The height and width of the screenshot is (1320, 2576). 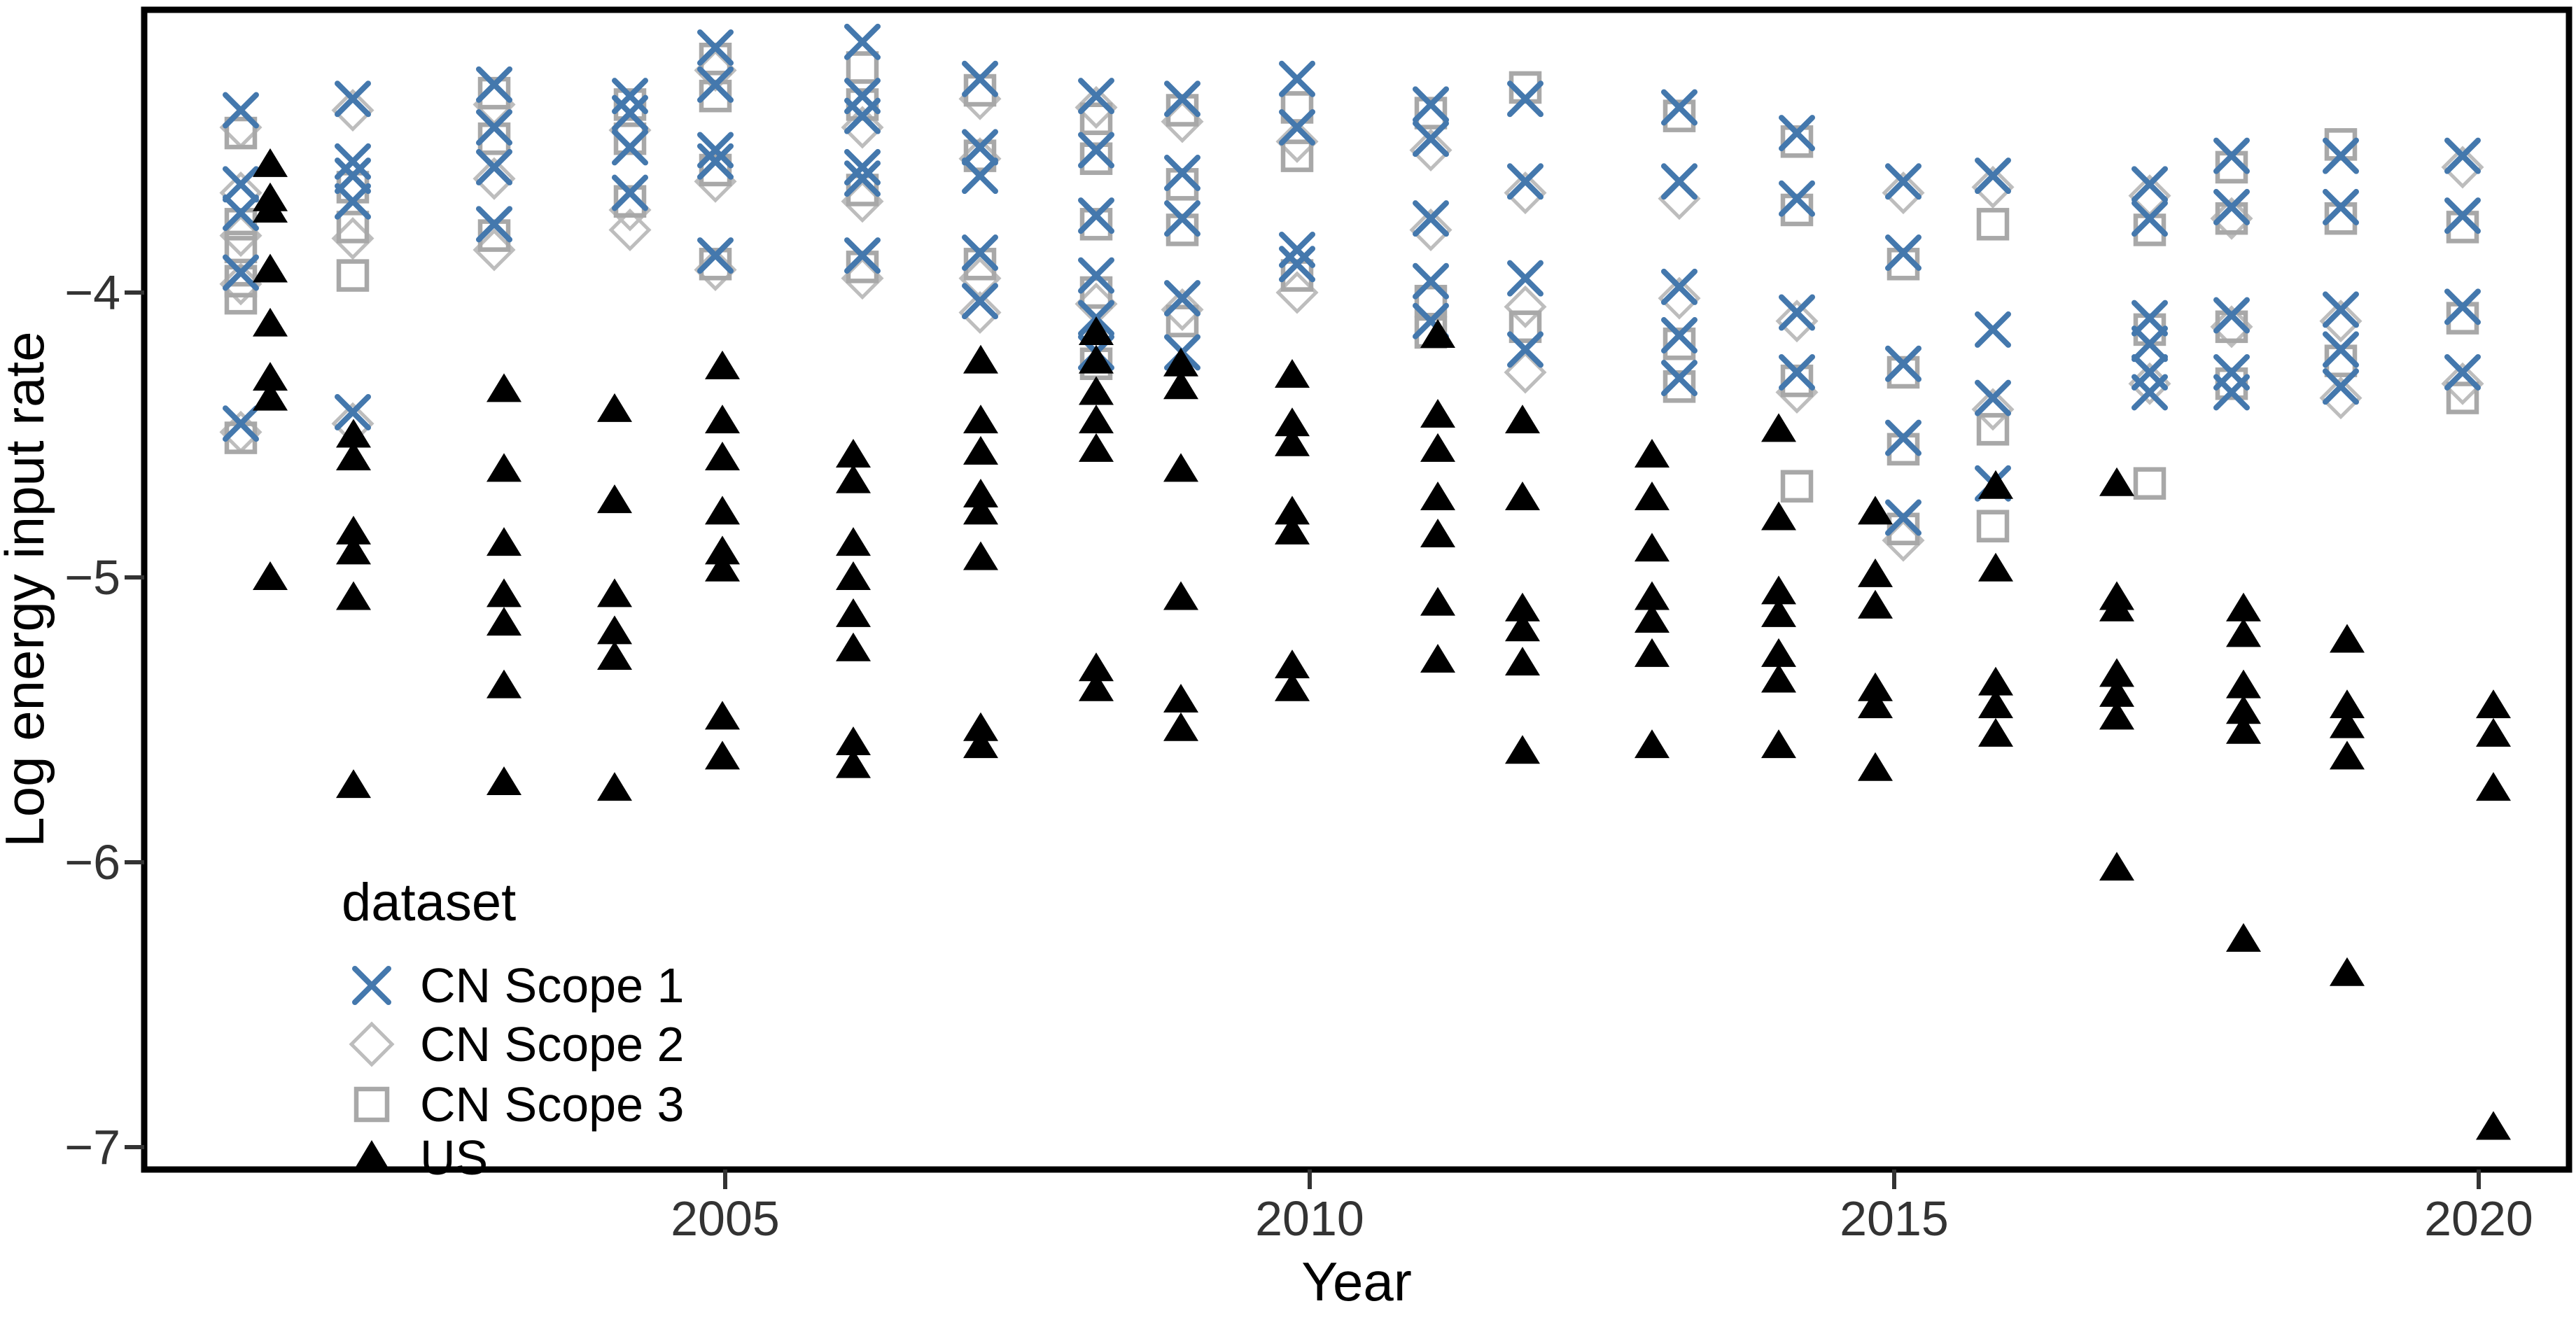 I want to click on legend-item-label: CN Scope 3, so click(x=552, y=1104).